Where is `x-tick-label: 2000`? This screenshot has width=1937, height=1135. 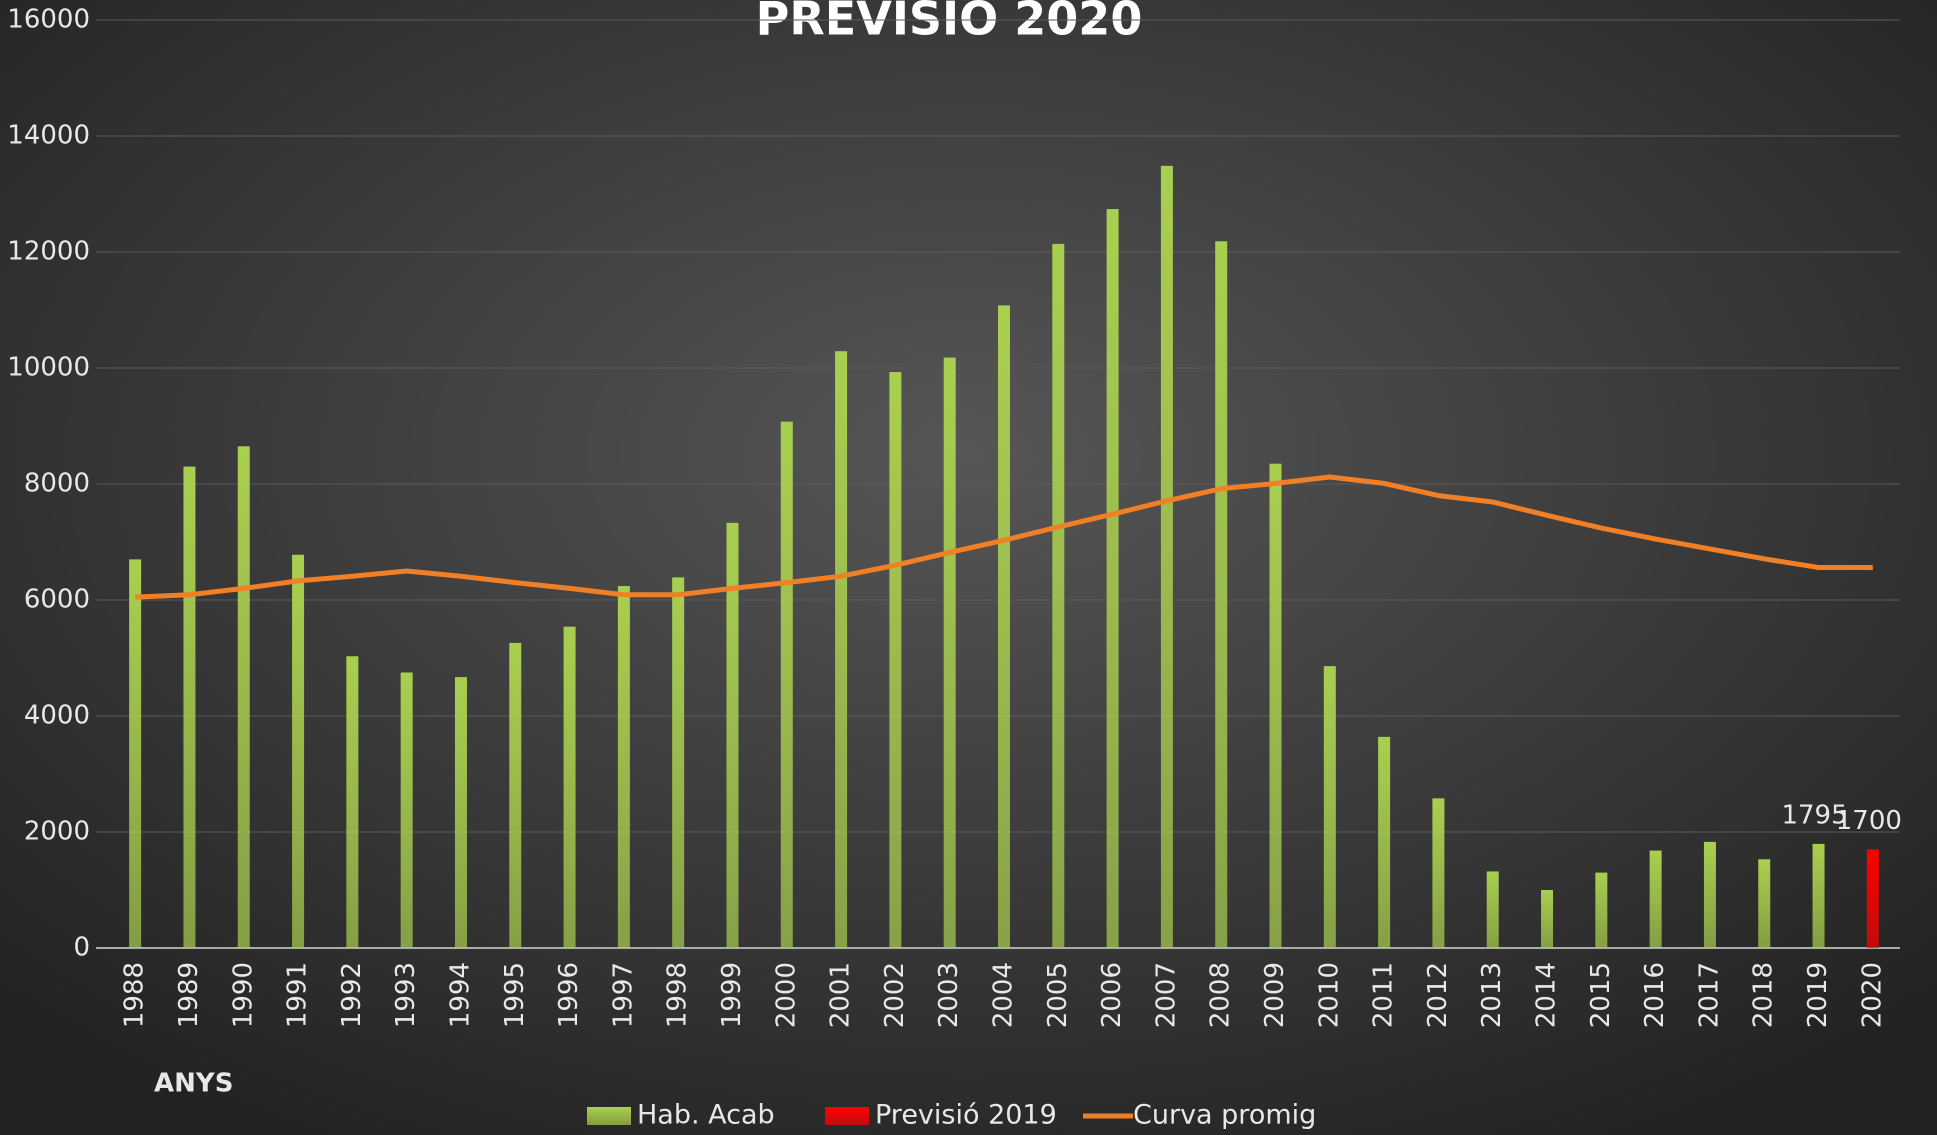 x-tick-label: 2000 is located at coordinates (786, 995).